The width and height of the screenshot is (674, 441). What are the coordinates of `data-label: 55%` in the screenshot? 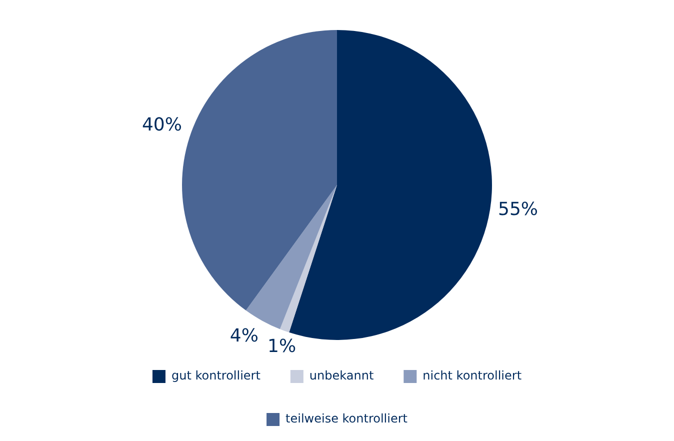 It's located at (518, 209).